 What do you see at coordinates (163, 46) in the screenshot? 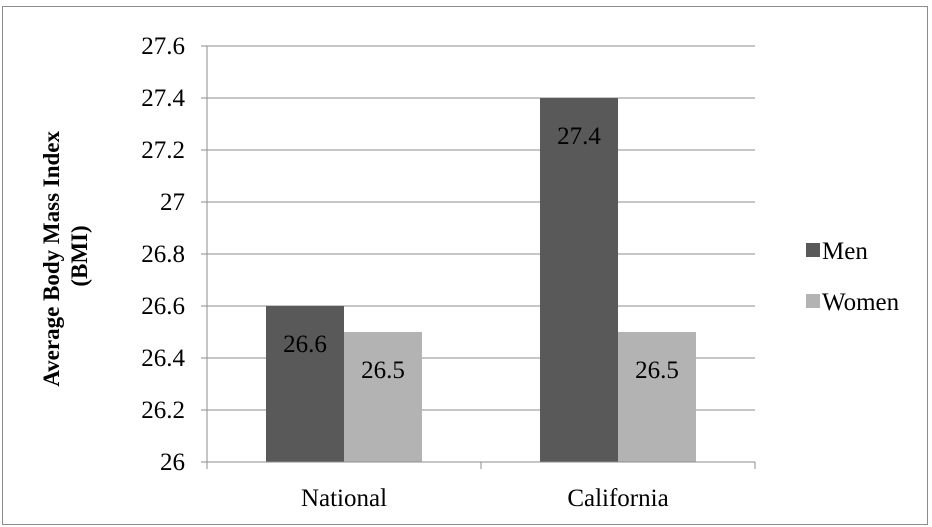
I see `y-tick-label: 27.6` at bounding box center [163, 46].